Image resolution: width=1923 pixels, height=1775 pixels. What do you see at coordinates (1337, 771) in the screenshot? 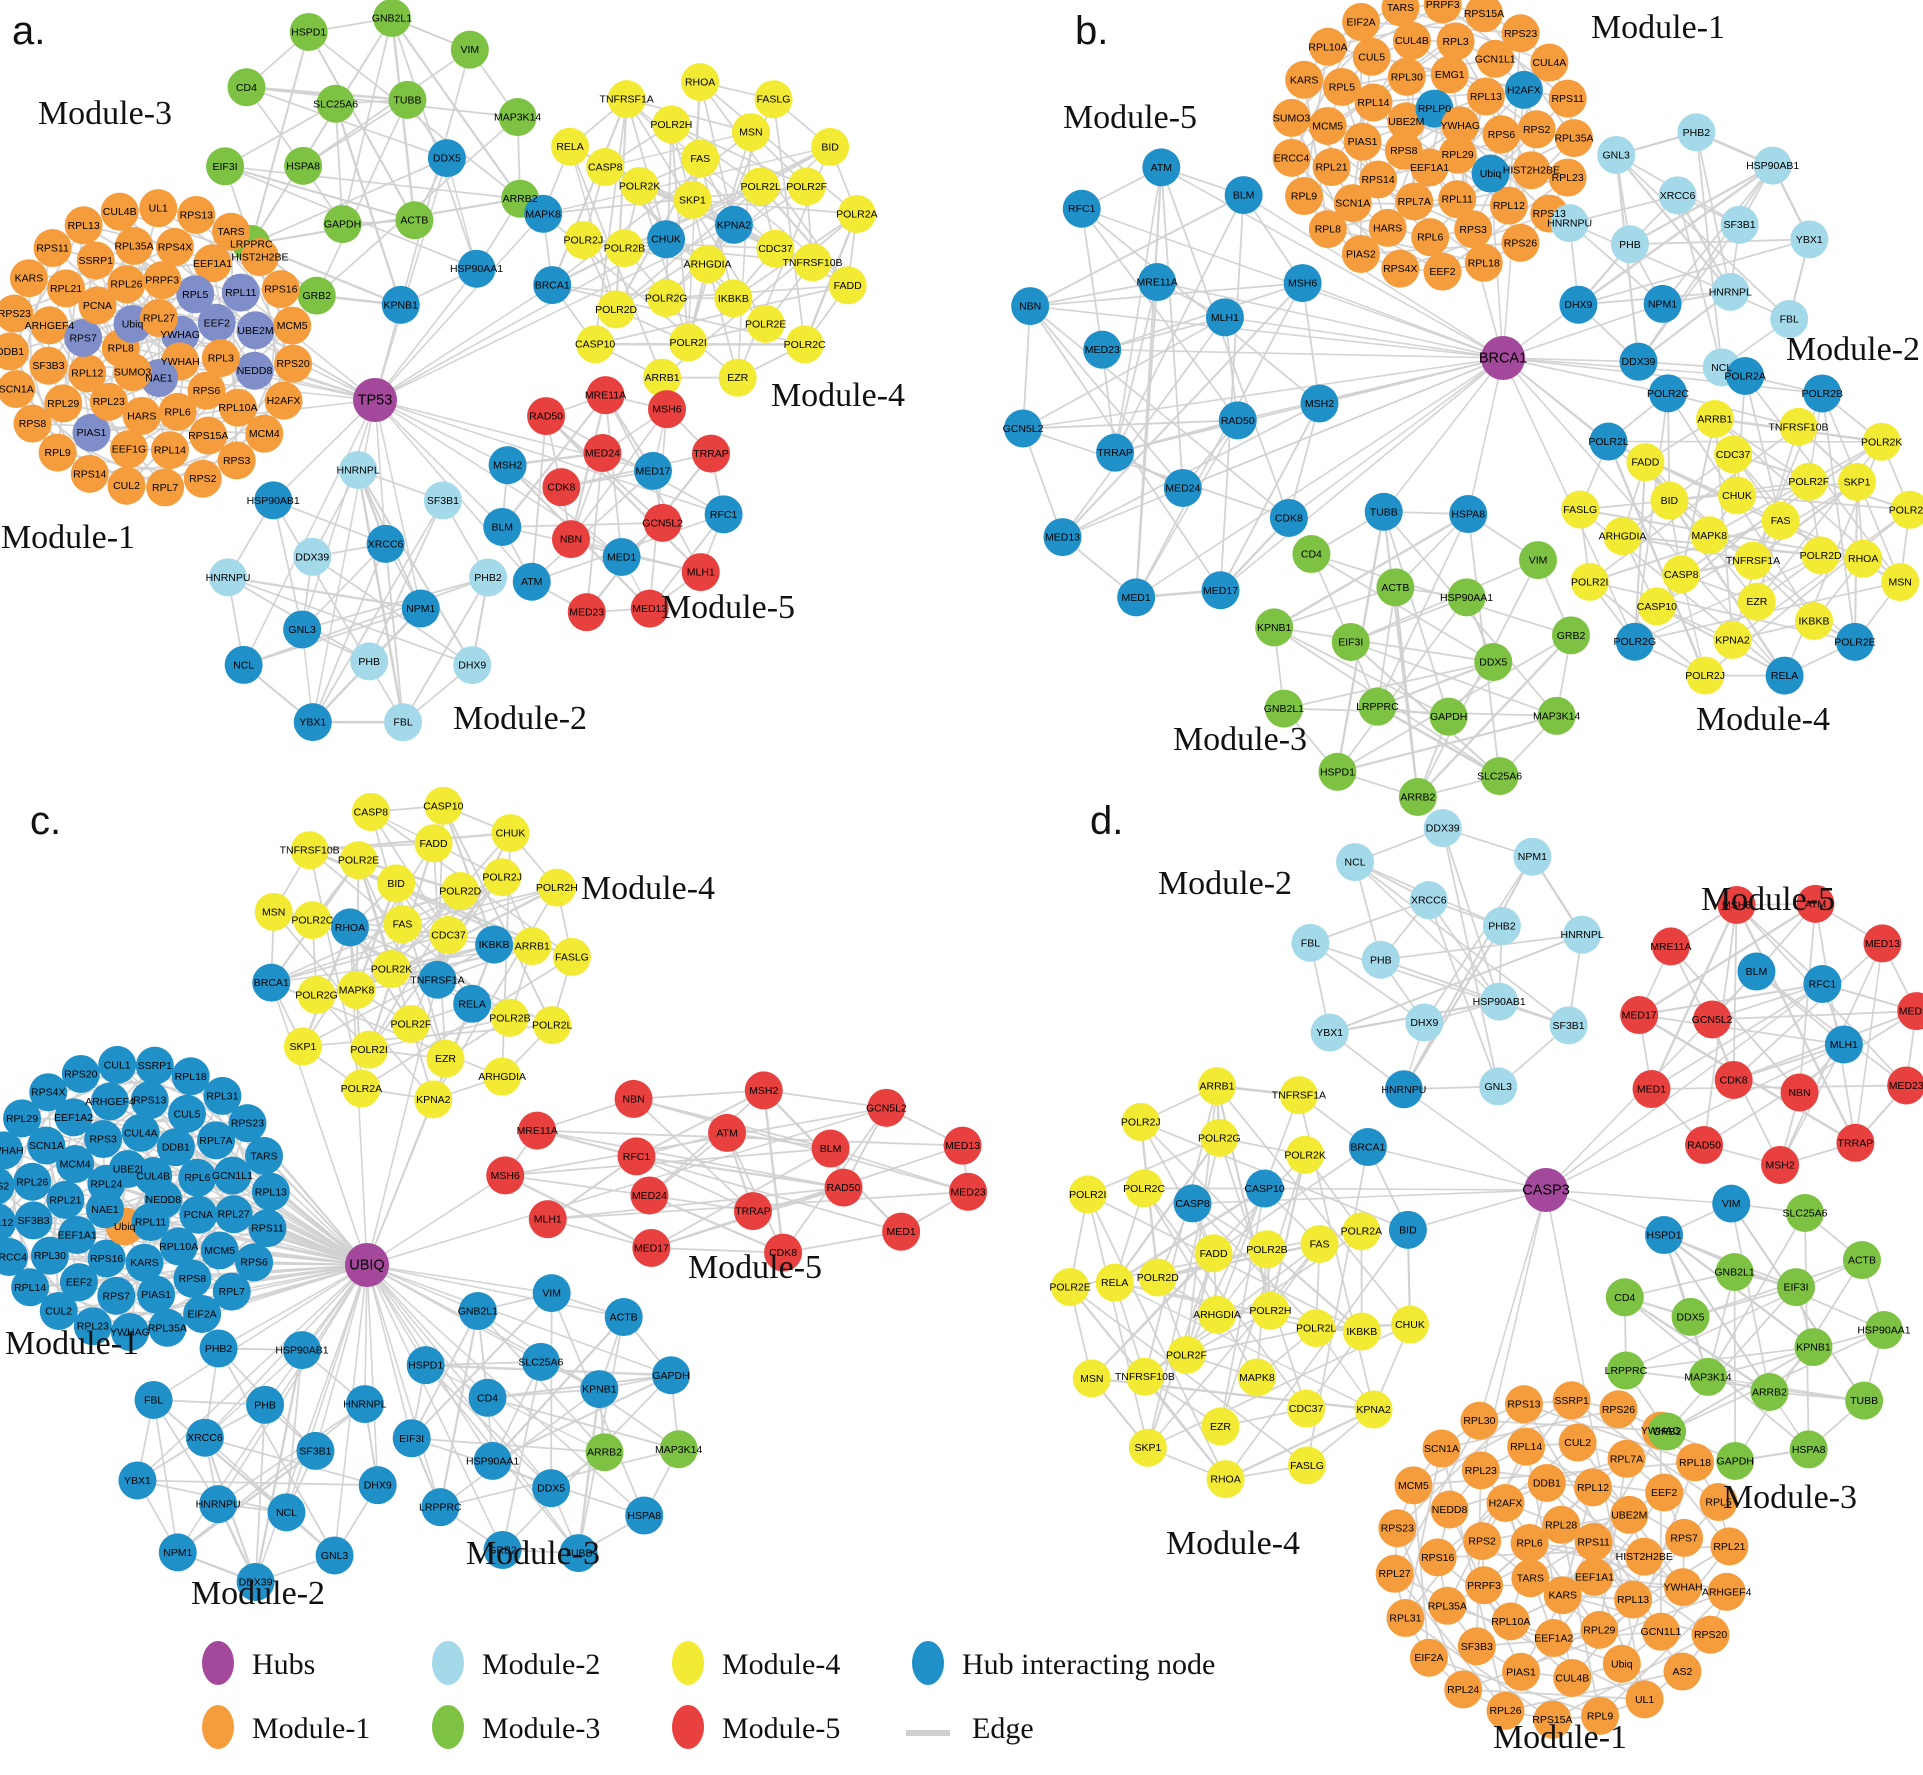
I see `protein-node-HSPD1` at bounding box center [1337, 771].